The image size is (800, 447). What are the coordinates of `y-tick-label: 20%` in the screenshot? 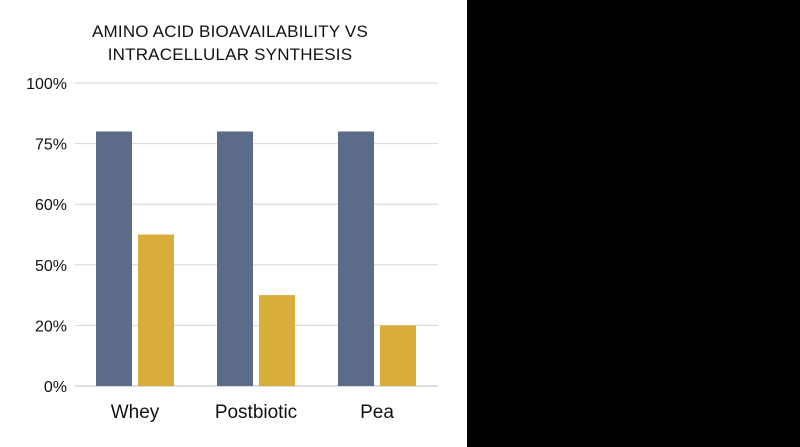 It's located at (51, 326).